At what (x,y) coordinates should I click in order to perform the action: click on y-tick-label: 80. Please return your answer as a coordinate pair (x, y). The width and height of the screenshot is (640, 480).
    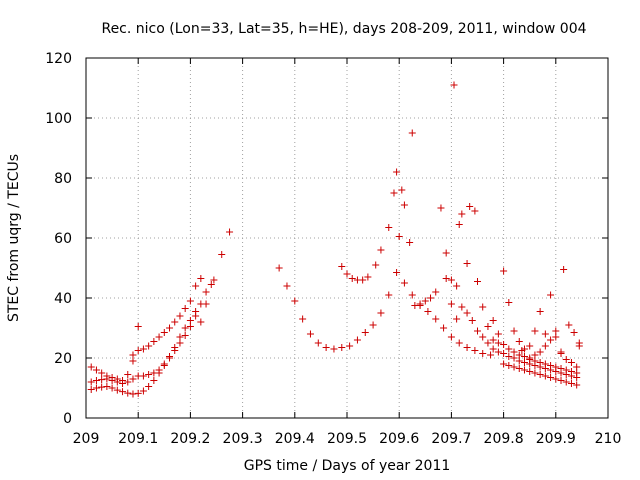
    Looking at the image, I should click on (63, 179).